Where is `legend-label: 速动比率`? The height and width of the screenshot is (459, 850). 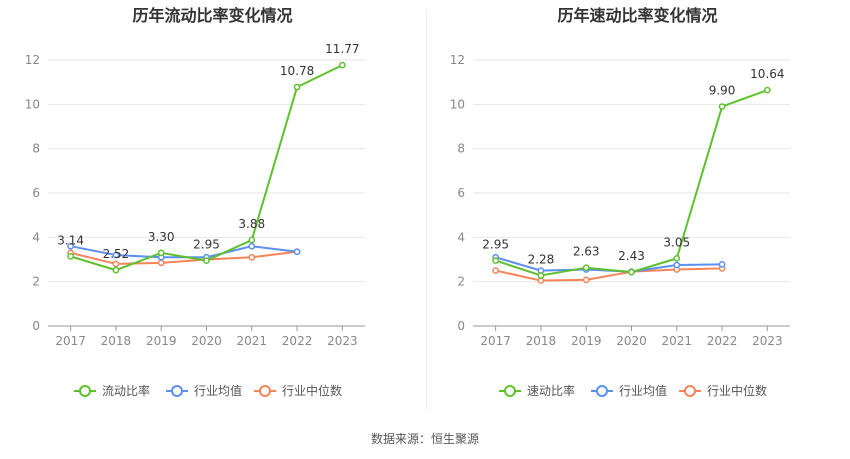
legend-label: 速动比率 is located at coordinates (551, 390).